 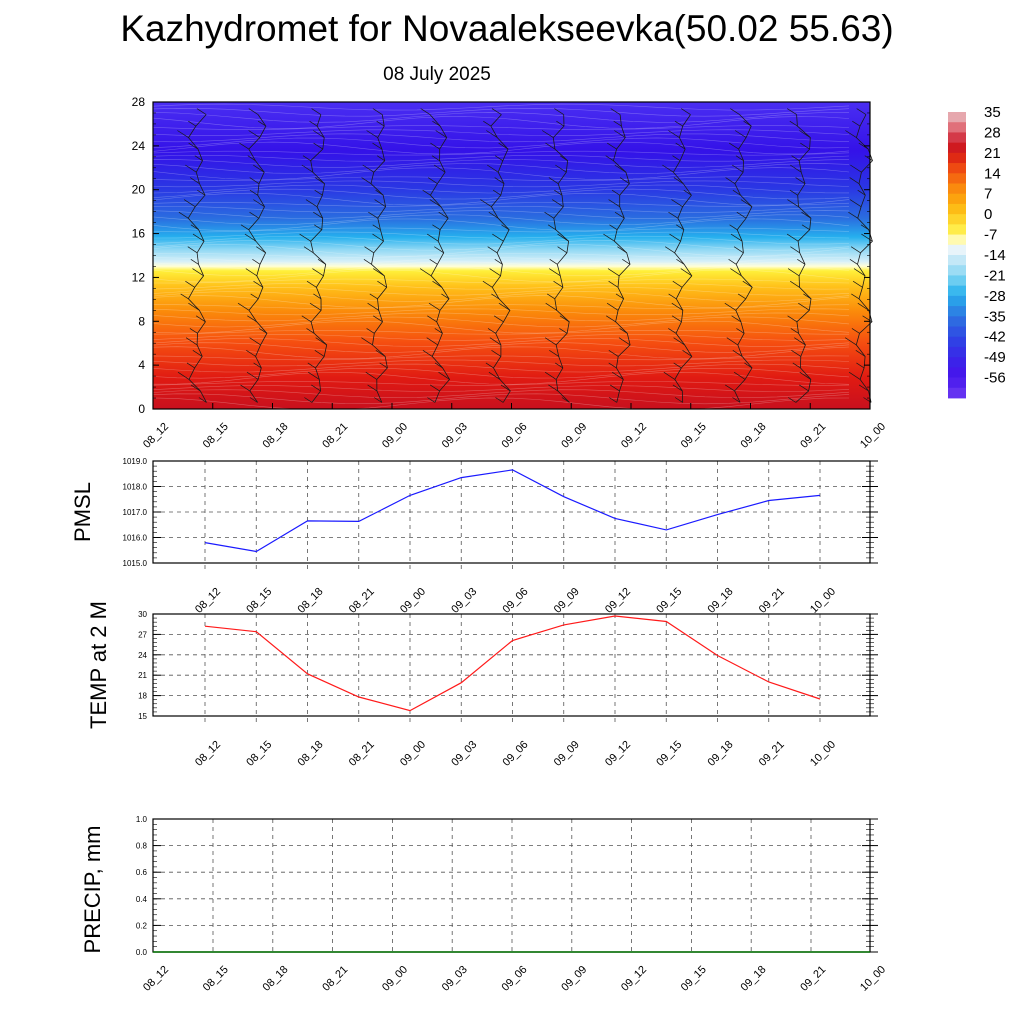 What do you see at coordinates (754, 436) in the screenshot?
I see `x-tick-label: 09_18` at bounding box center [754, 436].